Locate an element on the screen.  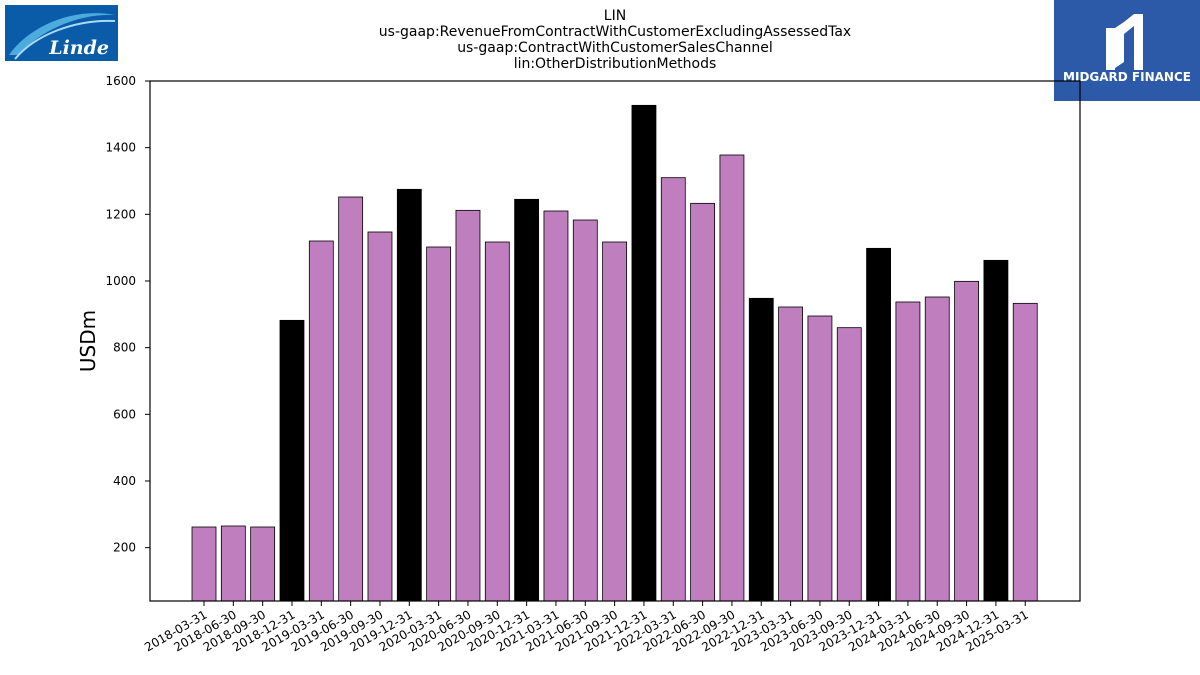
y-tick-label: 200 is located at coordinates (124, 548).